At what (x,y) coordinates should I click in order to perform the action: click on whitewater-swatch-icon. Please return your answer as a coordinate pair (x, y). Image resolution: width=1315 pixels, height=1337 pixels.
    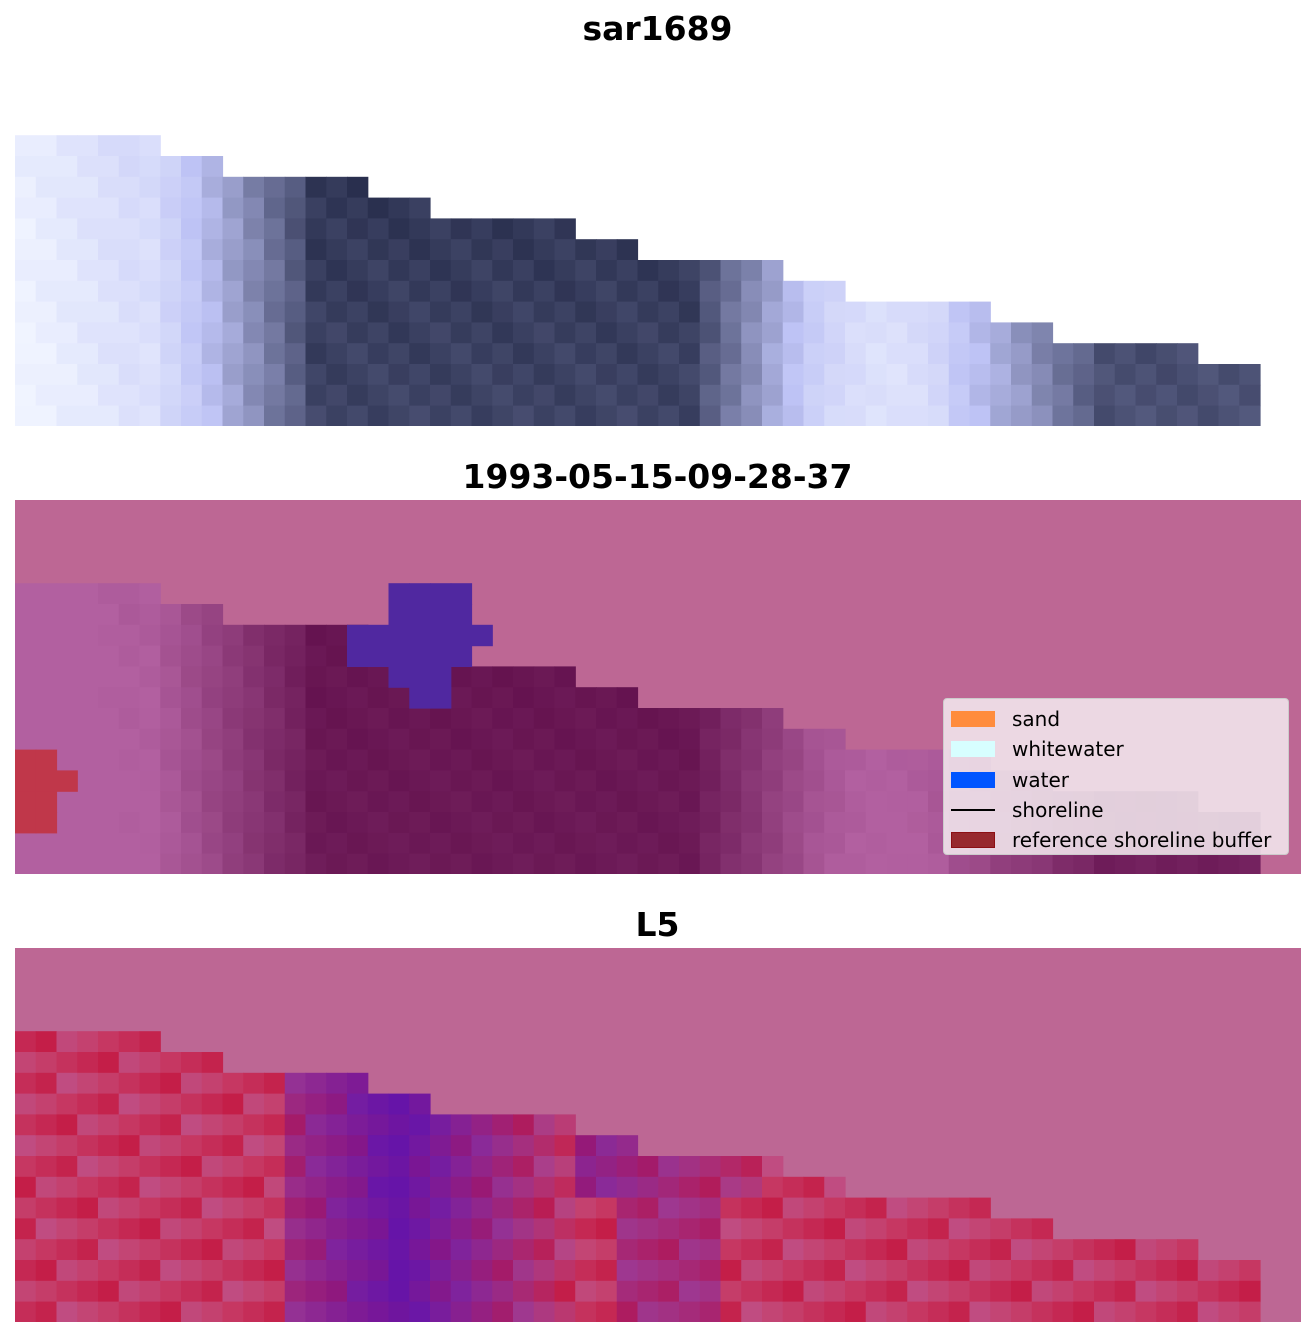
    Looking at the image, I should click on (973, 749).